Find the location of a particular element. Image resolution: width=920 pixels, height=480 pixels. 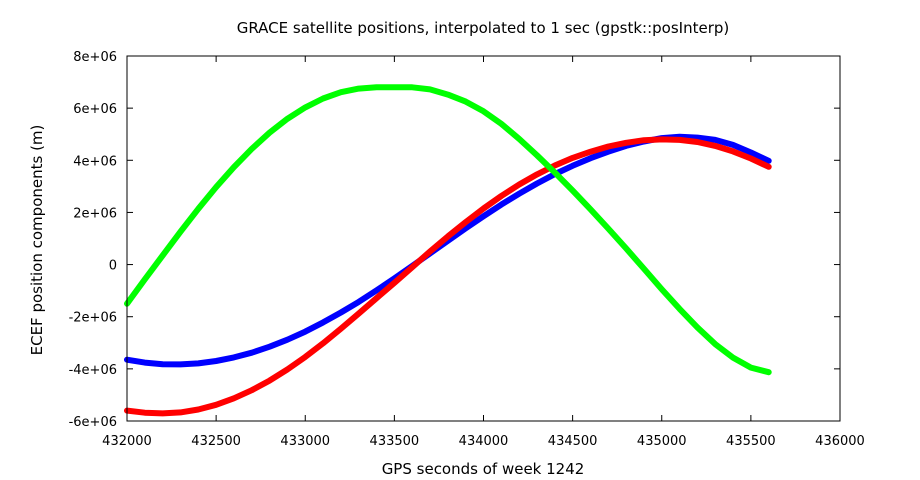

y-tick-label: 0 is located at coordinates (113, 266).